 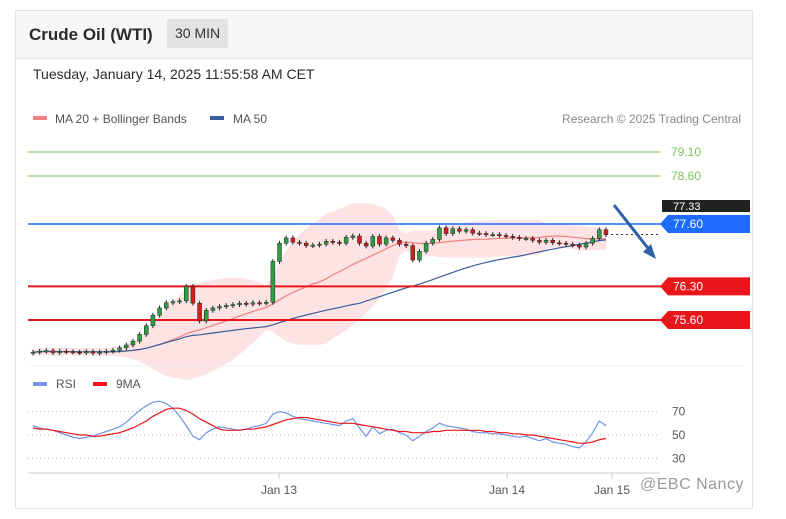 I want to click on level-label-support: 75.60, so click(x=688, y=320).